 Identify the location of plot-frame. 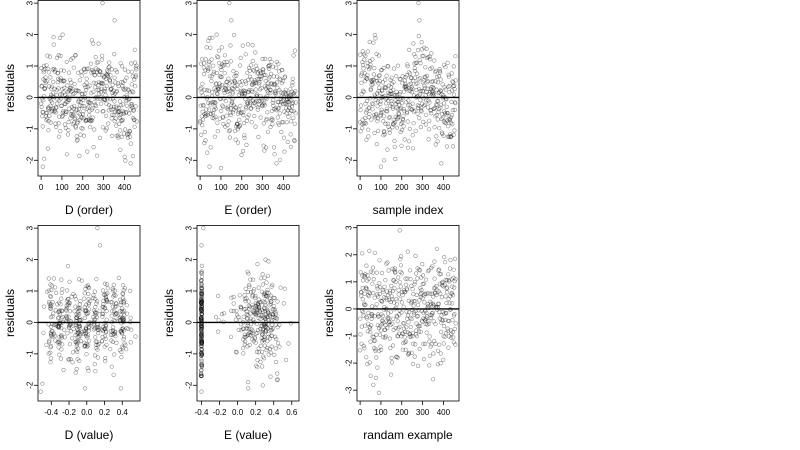
(89, 313).